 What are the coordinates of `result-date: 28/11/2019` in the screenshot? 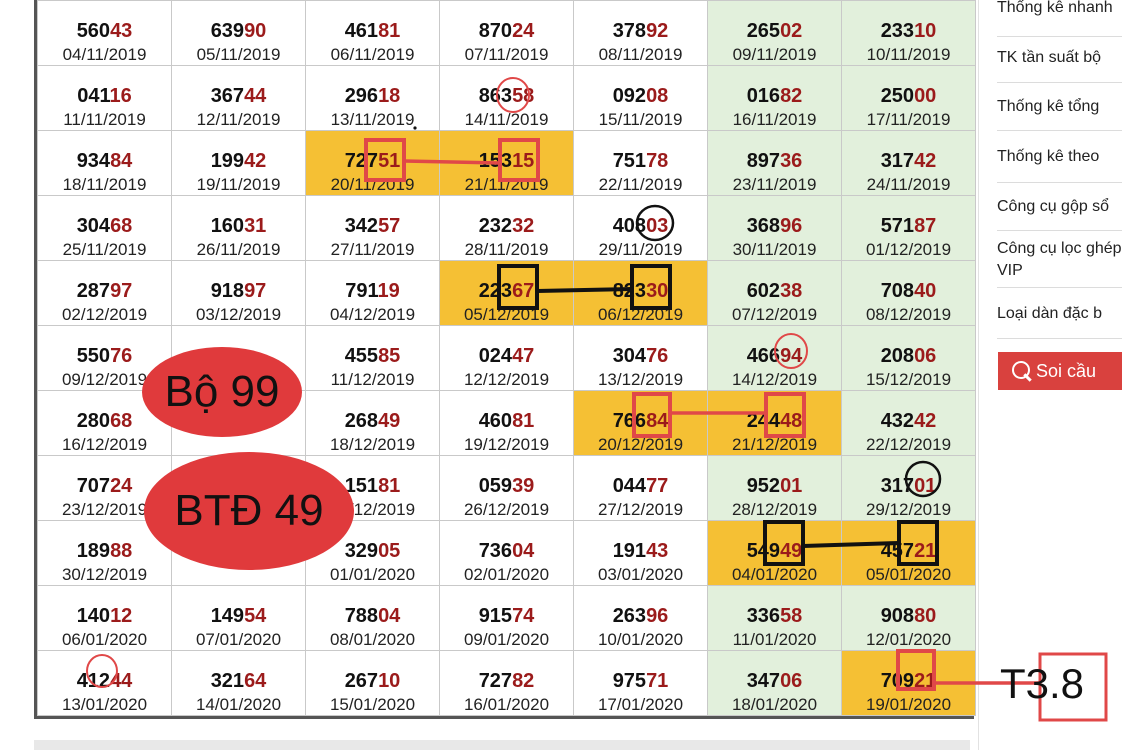 It's located at (506, 249).